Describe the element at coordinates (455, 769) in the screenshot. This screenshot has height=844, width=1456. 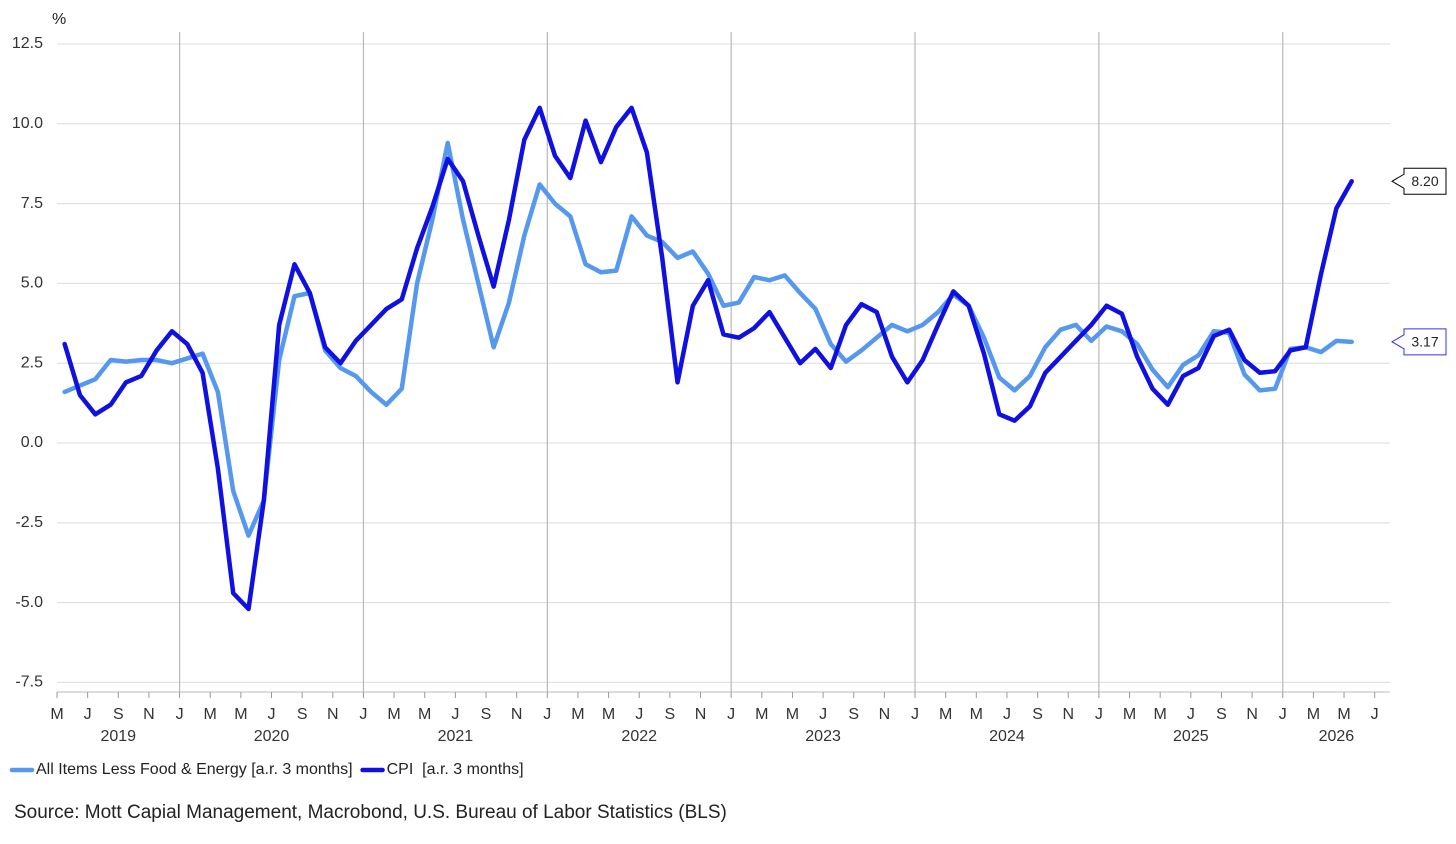
I see `legend-label: CPI [a.r. 3 months]` at that location.